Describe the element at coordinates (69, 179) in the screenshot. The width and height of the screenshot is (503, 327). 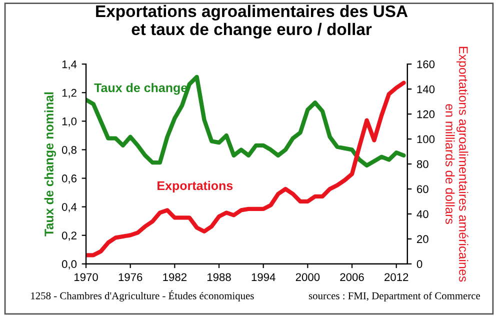
I see `y-tick-label: 0,6` at that location.